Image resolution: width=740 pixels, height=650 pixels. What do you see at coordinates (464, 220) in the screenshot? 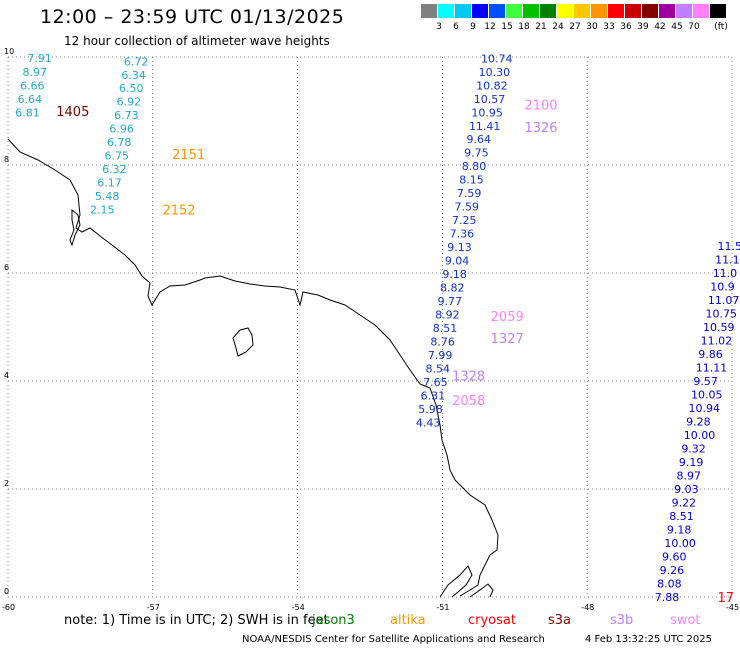
I see `wave-height-value: 7.25` at bounding box center [464, 220].